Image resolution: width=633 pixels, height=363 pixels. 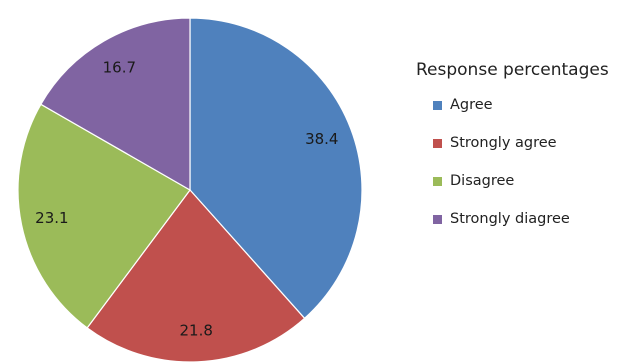 I want to click on legend-item-strongly-agree: Strongly agree, so click(x=512, y=143).